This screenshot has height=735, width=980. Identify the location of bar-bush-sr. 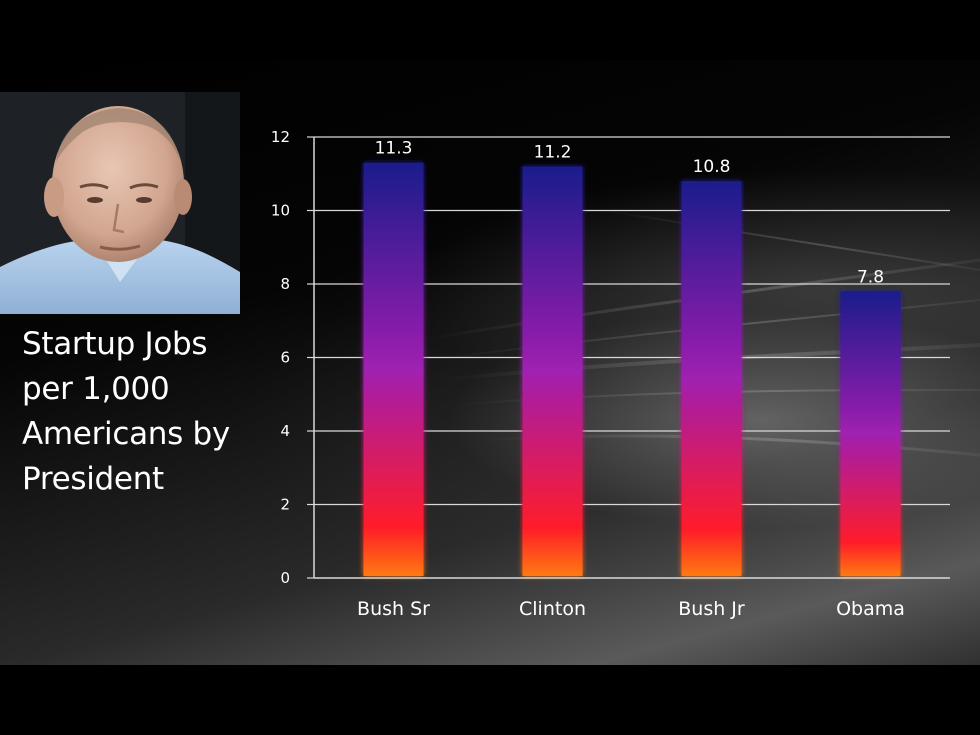
(393, 369).